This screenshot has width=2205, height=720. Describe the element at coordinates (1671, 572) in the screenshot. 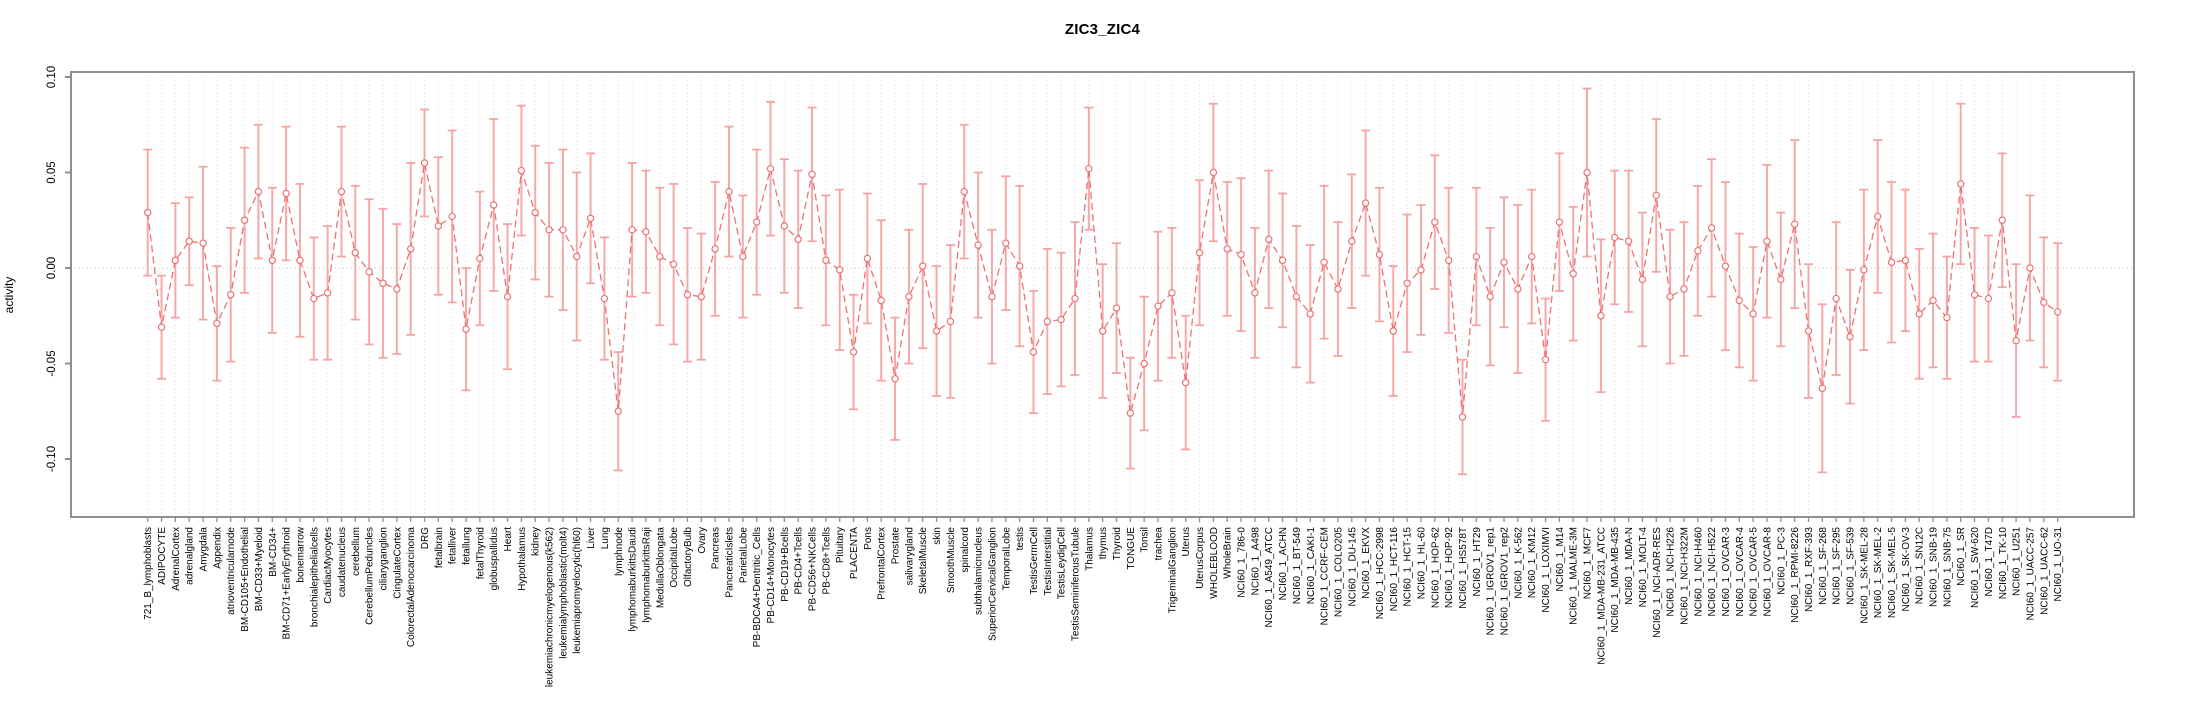

I see `x-tick-label: NCI60_1_NCI-H226` at that location.